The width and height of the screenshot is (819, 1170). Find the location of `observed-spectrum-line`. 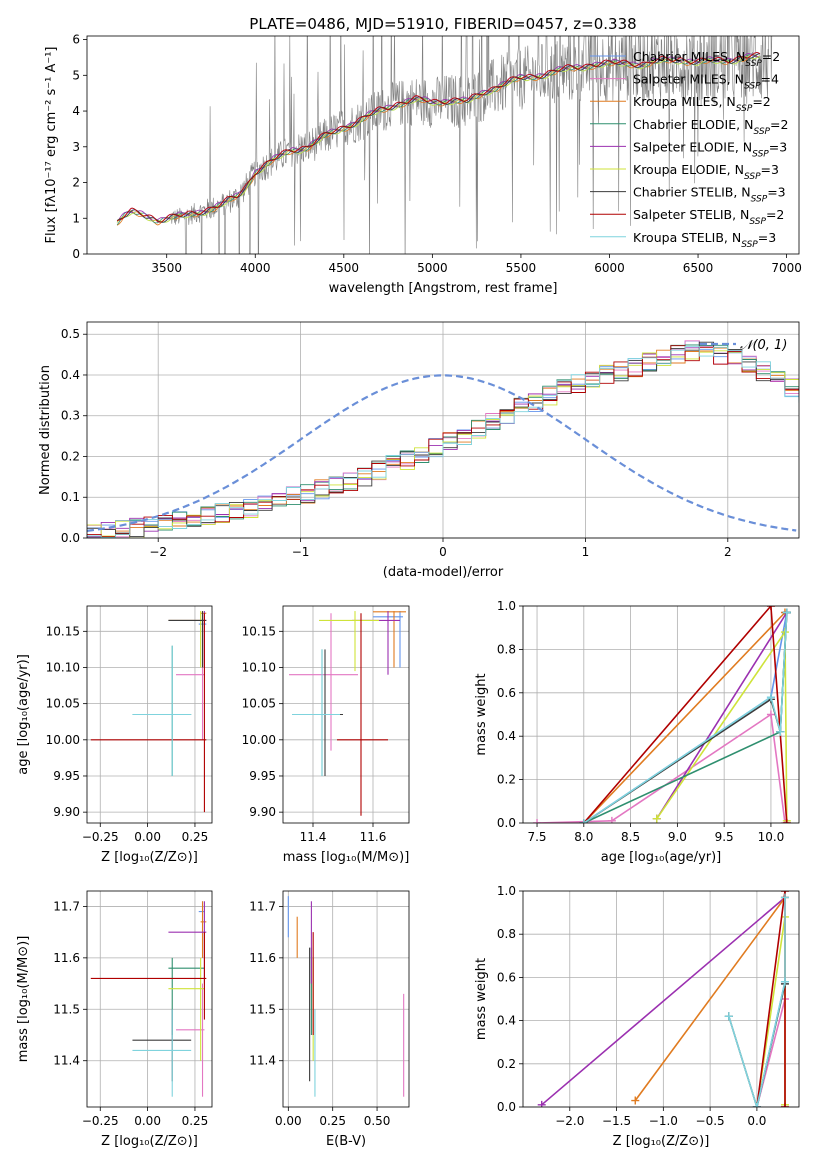

observed-spectrum-line is located at coordinates (471, 145).